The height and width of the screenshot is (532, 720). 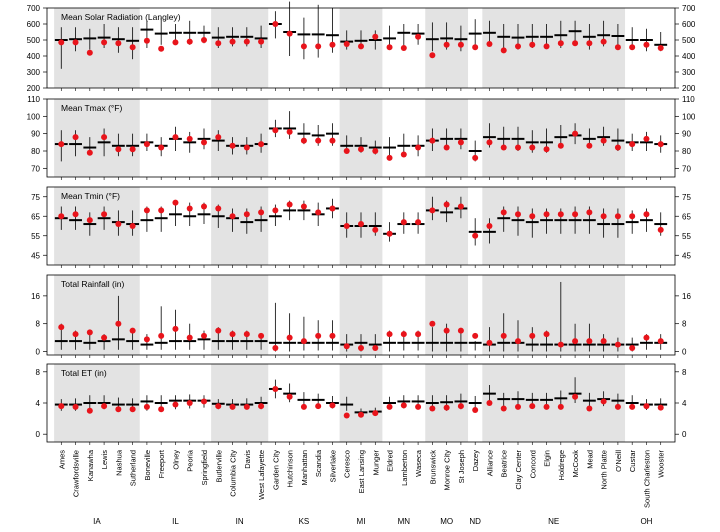 I want to click on y-tick-label-right: 500, so click(x=689, y=40).